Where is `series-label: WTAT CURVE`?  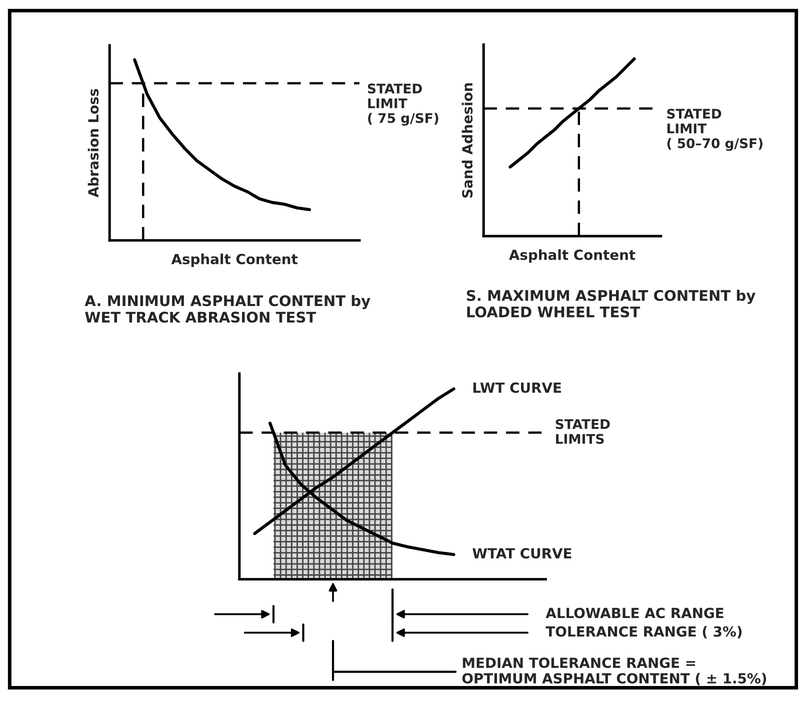
series-label: WTAT CURVE is located at coordinates (522, 553).